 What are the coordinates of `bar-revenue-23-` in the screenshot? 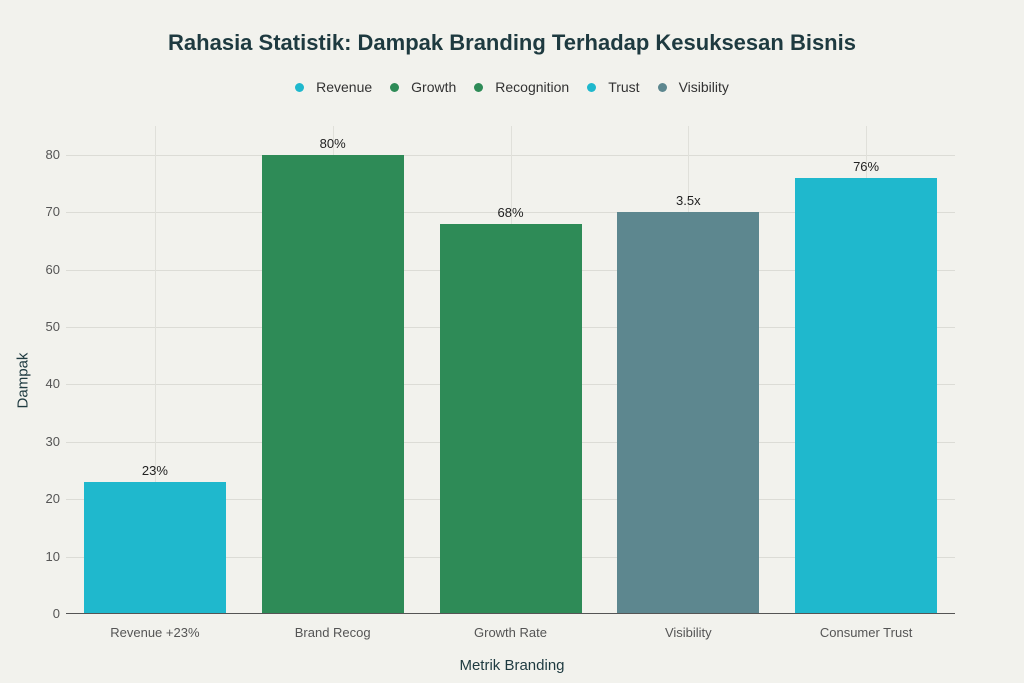 It's located at (154, 547).